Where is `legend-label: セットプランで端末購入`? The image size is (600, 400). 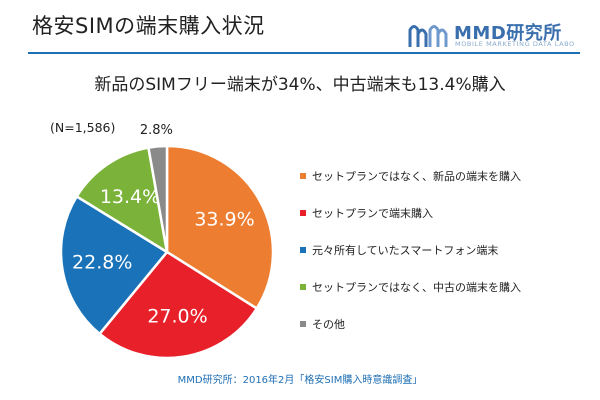 legend-label: セットプランで端末購入 is located at coordinates (372, 213).